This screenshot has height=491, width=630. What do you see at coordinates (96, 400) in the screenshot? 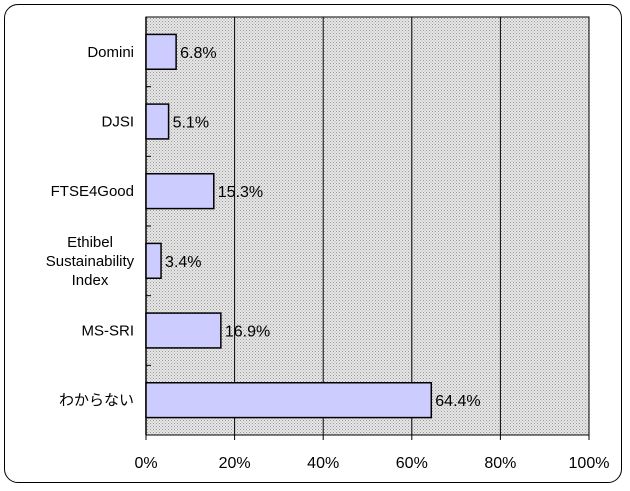
I see `category-label: わからない` at bounding box center [96, 400].